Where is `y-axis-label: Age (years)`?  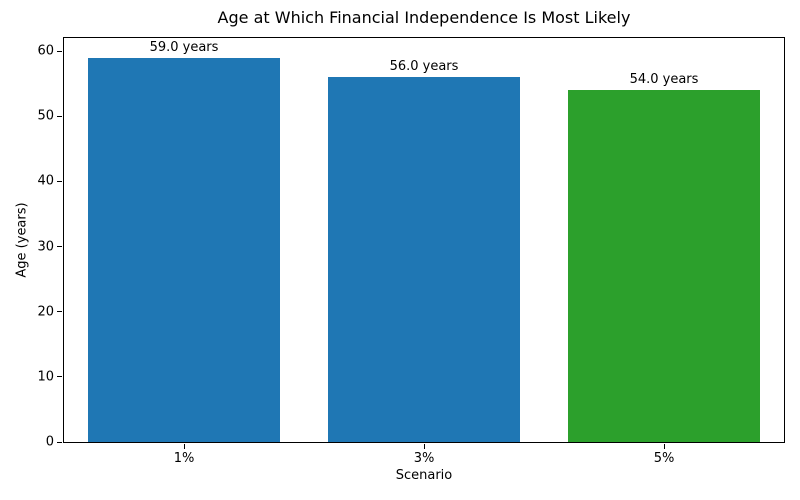
y-axis-label: Age (years) is located at coordinates (22, 240).